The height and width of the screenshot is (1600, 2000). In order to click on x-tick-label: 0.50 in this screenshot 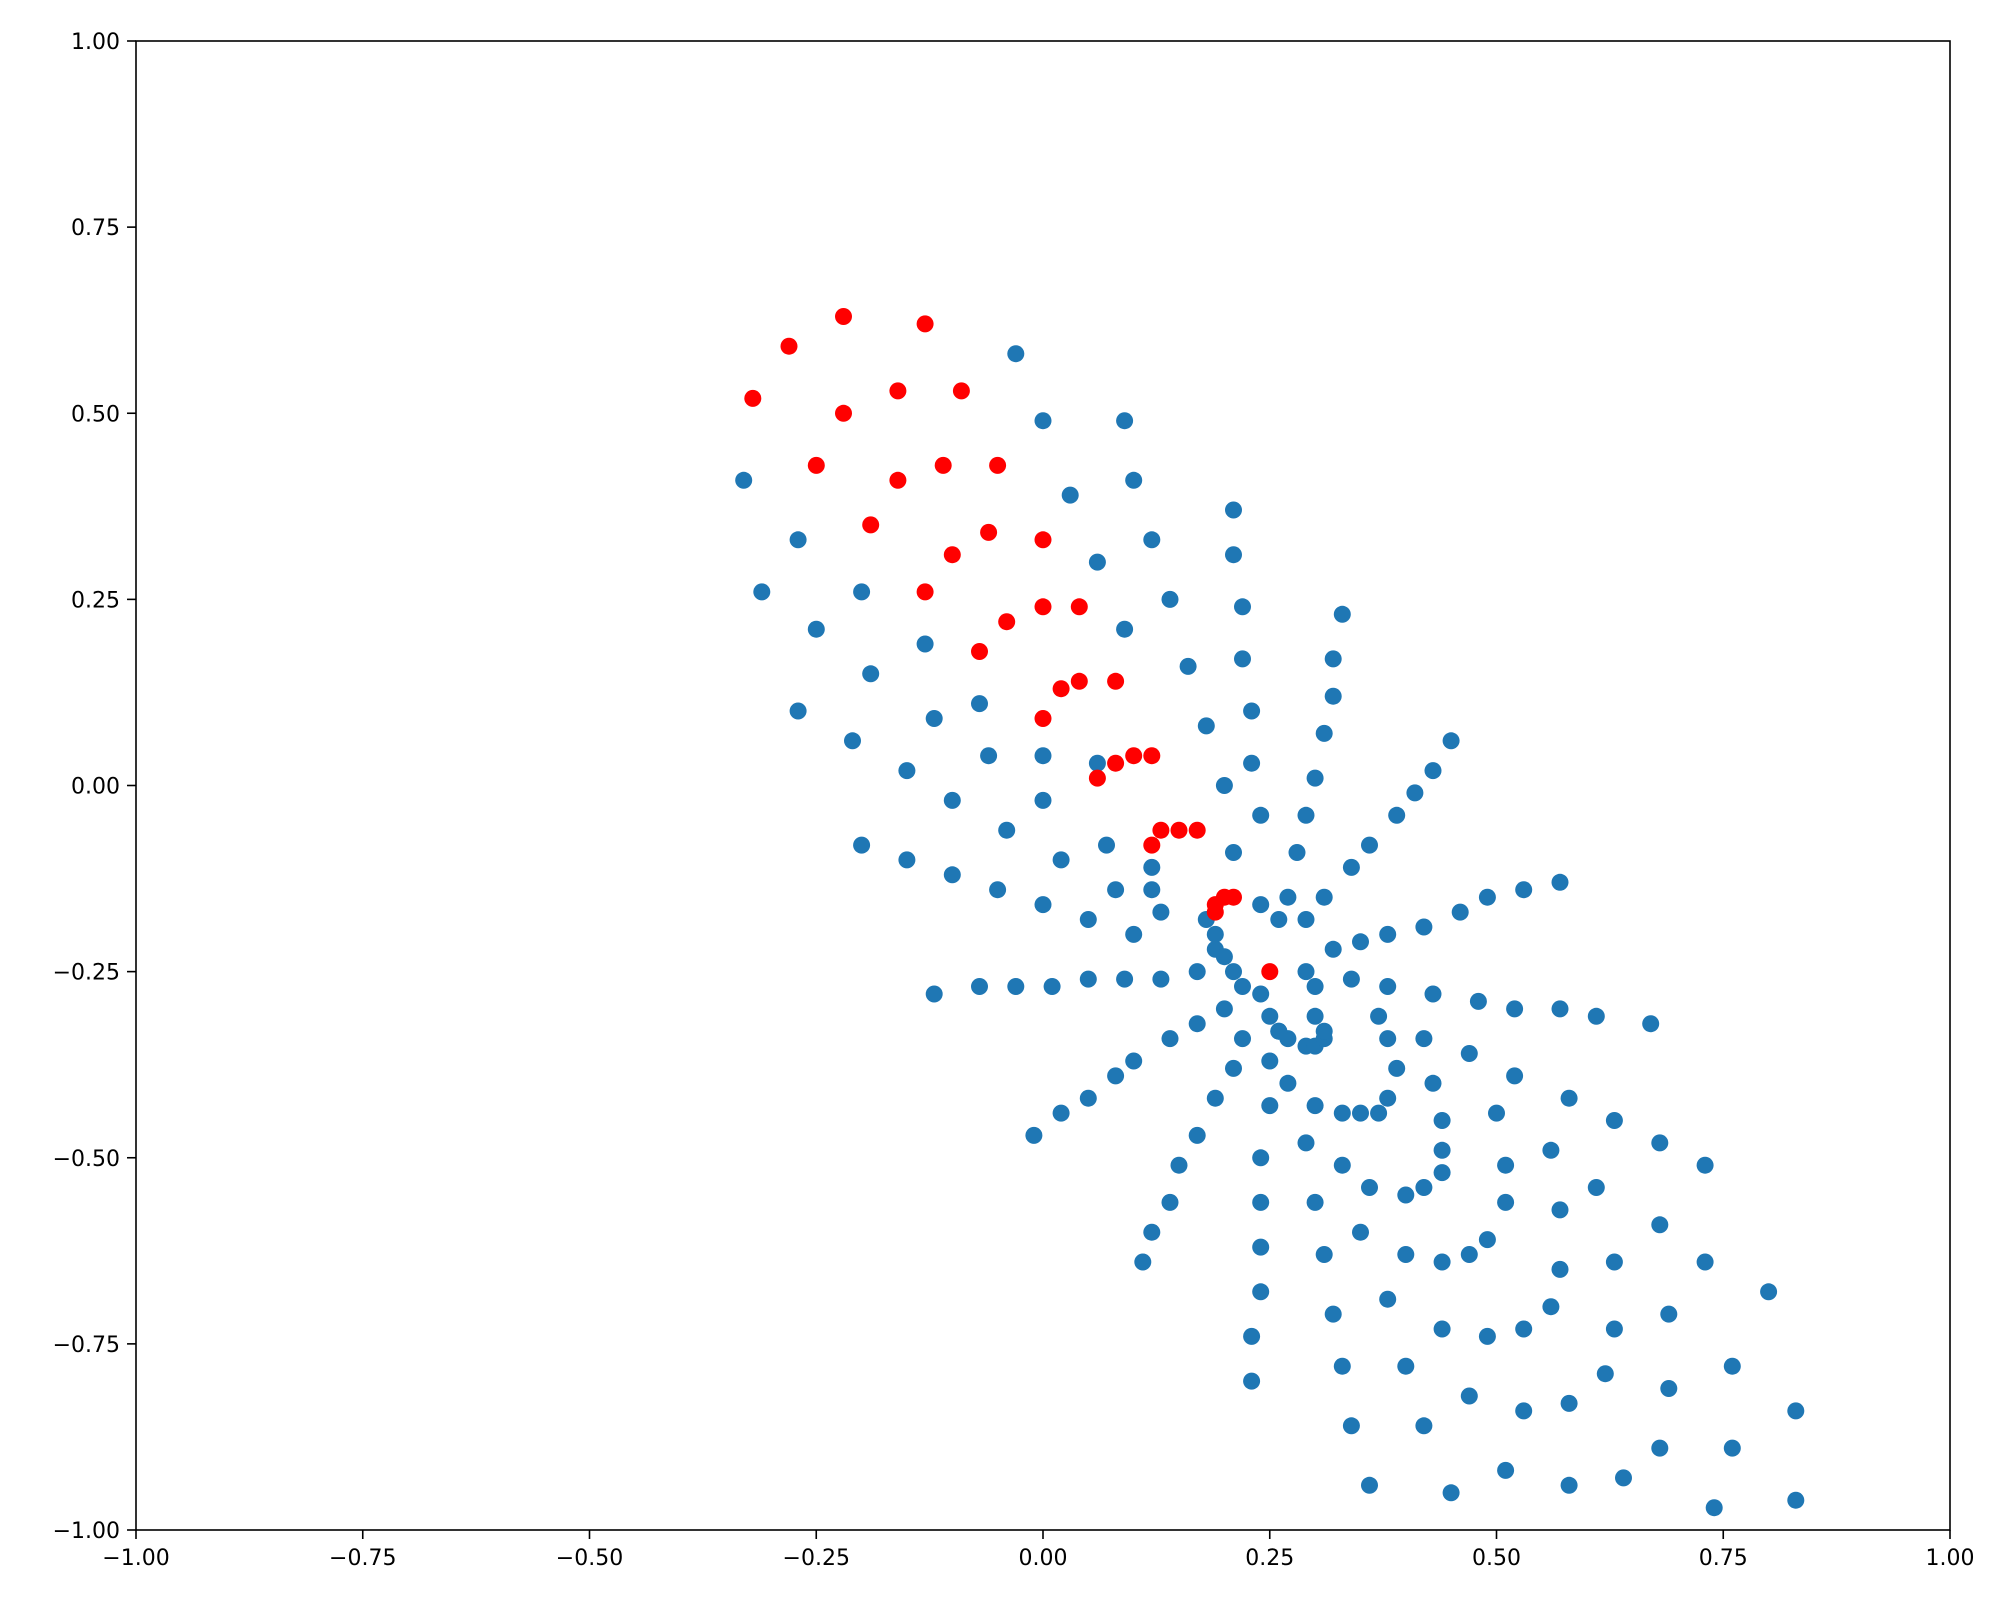, I will do `click(1496, 1558)`.